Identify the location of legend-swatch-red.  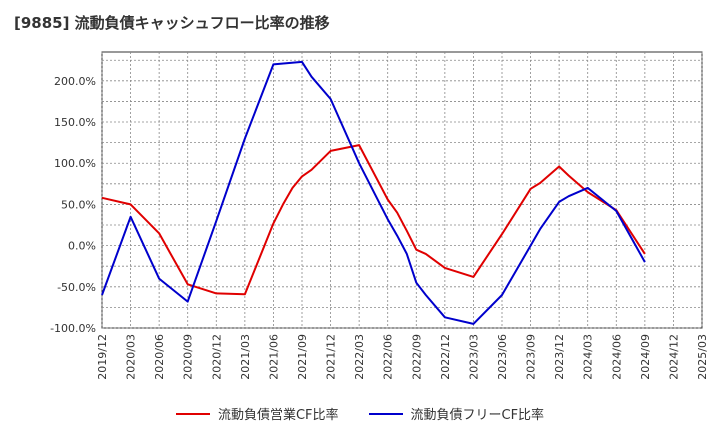
(192, 413).